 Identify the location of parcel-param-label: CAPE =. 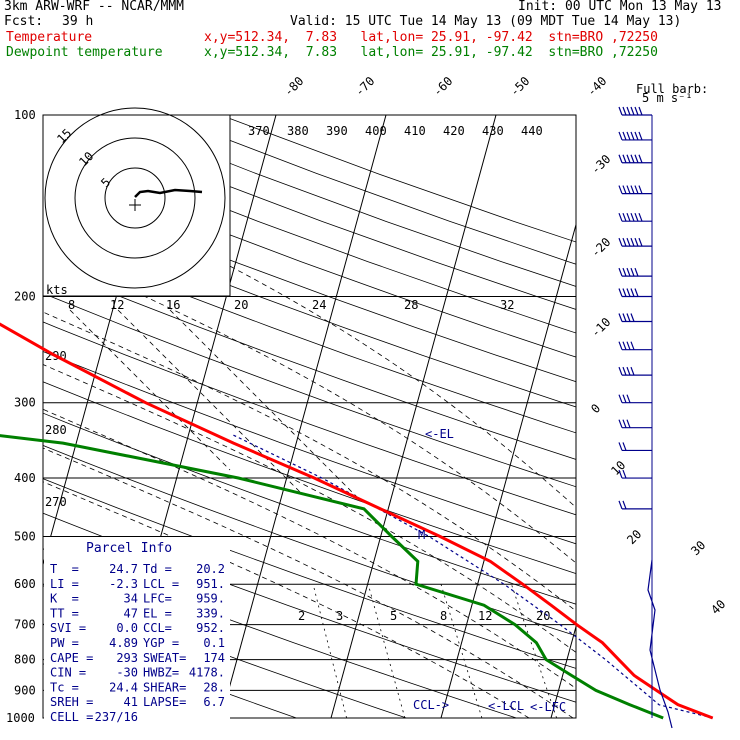
(71, 658).